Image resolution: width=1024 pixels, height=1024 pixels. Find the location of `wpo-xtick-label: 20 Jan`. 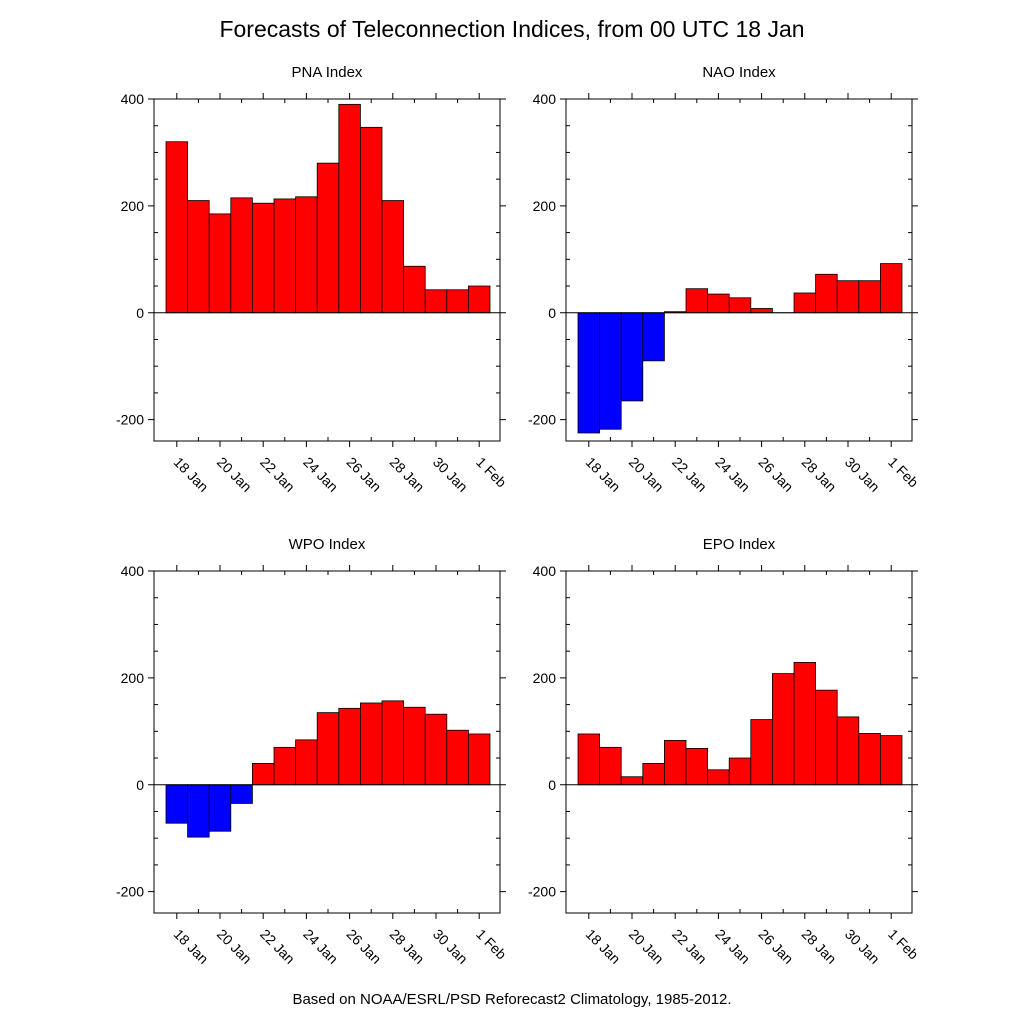

wpo-xtick-label: 20 Jan is located at coordinates (234, 946).